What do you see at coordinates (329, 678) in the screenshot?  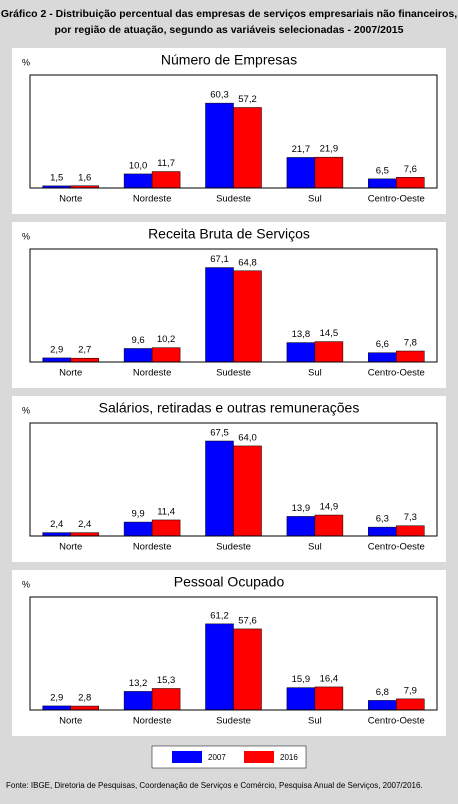 I see `value-label: 16,4` at bounding box center [329, 678].